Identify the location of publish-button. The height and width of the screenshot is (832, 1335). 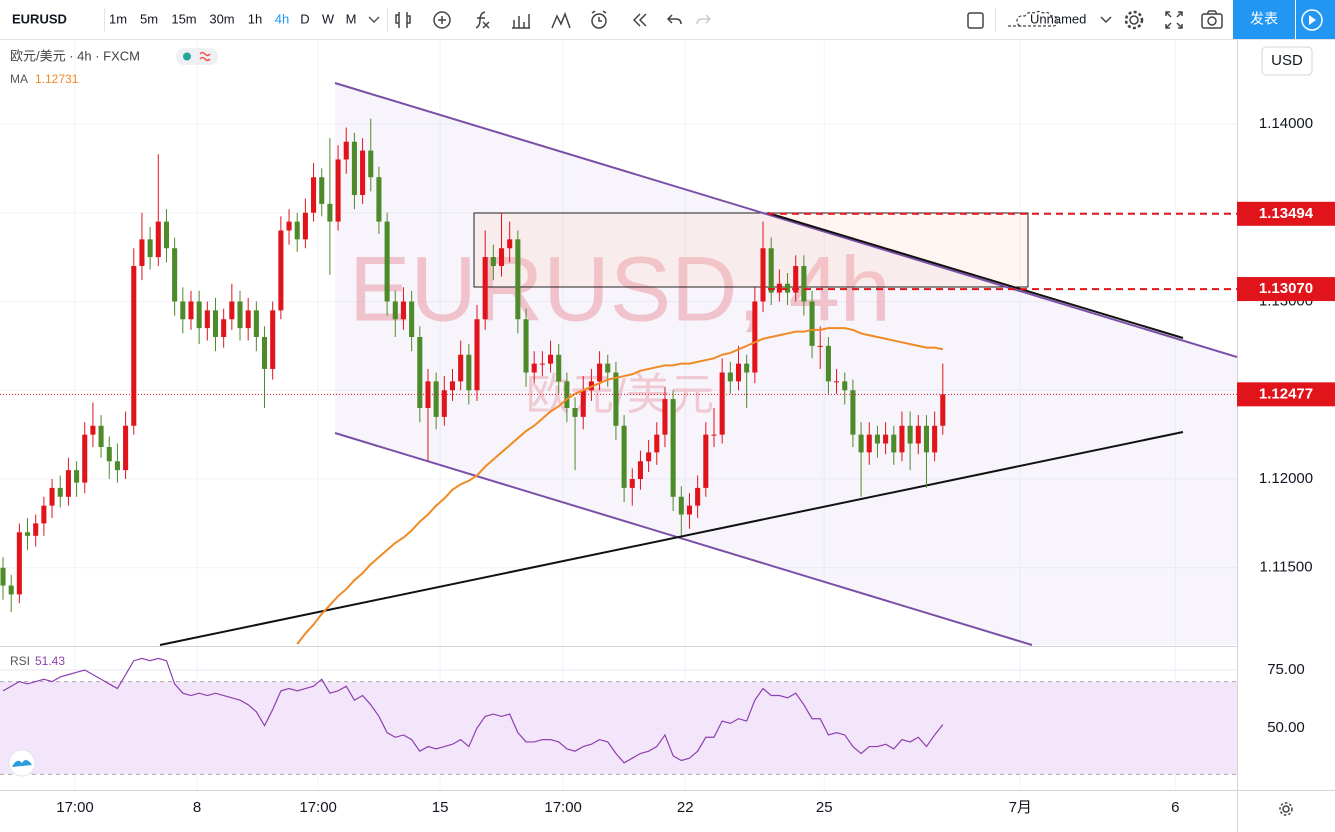
(1264, 19).